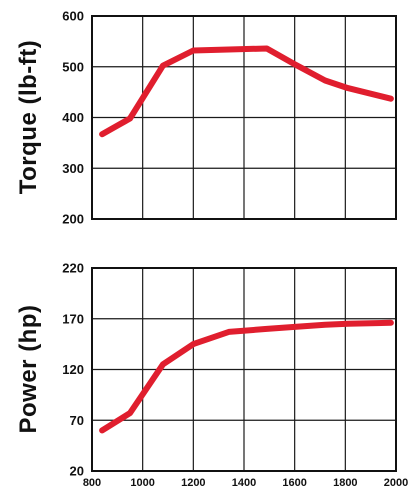 The image size is (416, 492). Describe the element at coordinates (77, 420) in the screenshot. I see `power-ytick-label: 70` at that location.